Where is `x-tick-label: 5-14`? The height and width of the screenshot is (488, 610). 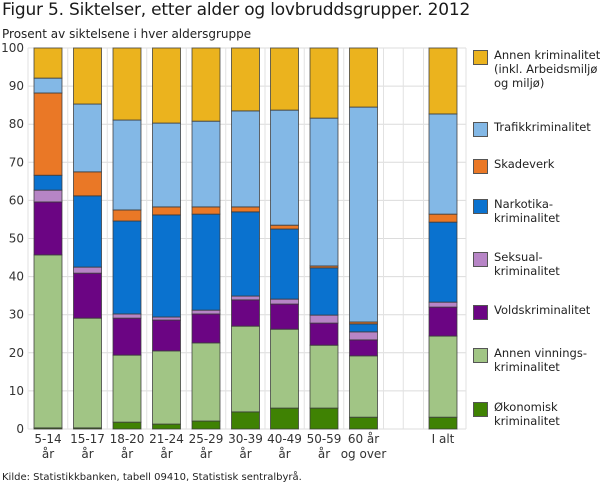
x-tick-label: 5-14 is located at coordinates (47, 439).